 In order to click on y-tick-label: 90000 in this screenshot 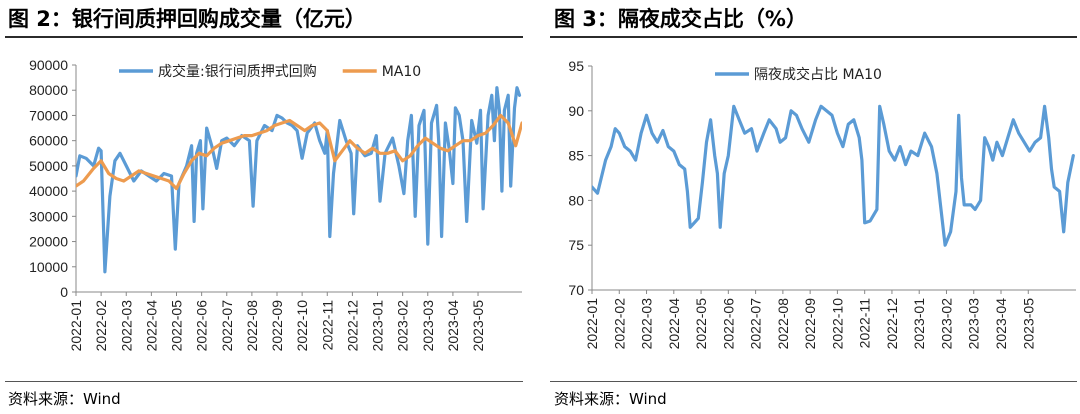, I will do `click(48, 65)`.